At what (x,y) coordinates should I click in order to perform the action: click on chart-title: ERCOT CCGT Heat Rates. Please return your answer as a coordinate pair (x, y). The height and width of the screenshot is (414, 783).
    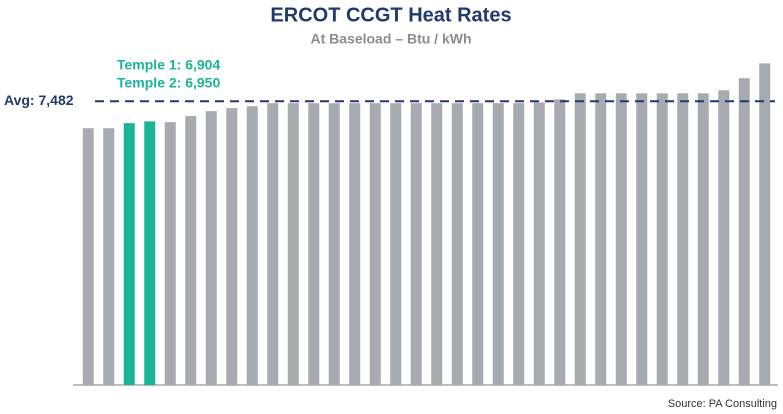
    Looking at the image, I should click on (390, 15).